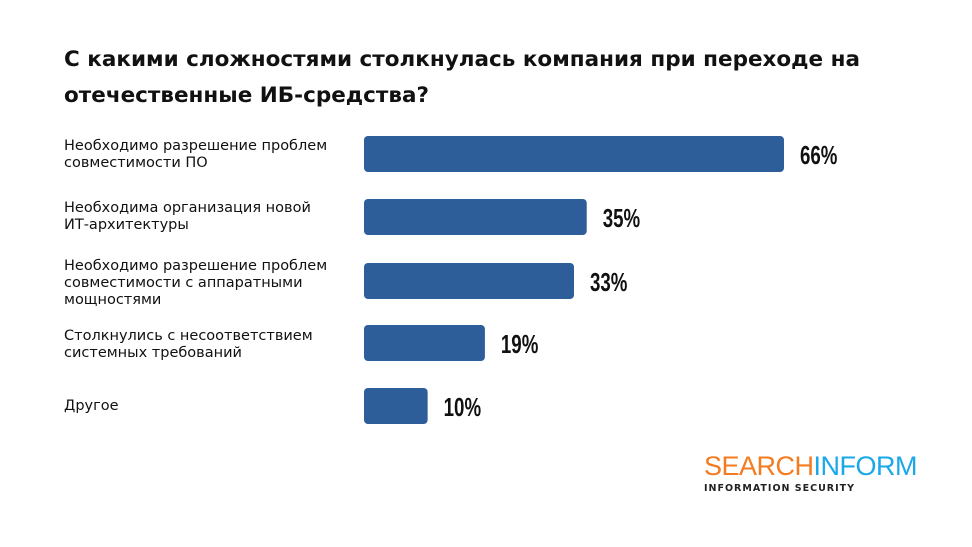  I want to click on category-label: Другое, so click(91, 406).